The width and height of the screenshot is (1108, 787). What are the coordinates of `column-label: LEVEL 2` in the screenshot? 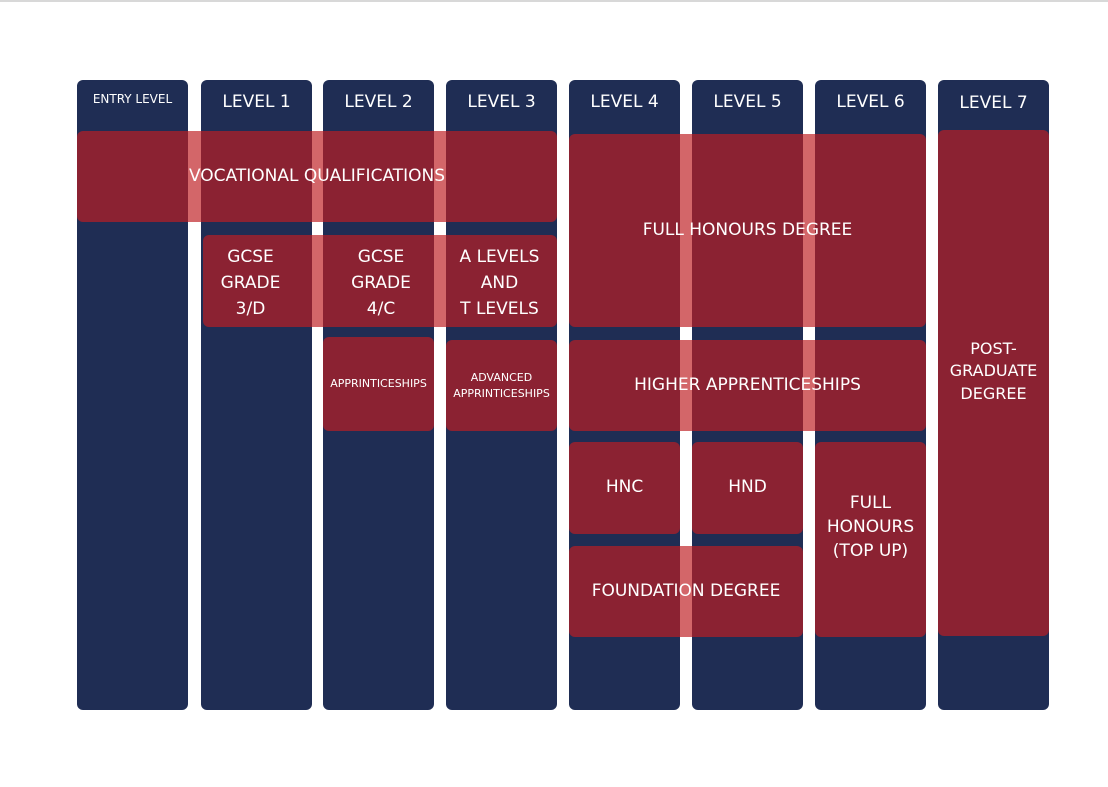 It's located at (378, 102).